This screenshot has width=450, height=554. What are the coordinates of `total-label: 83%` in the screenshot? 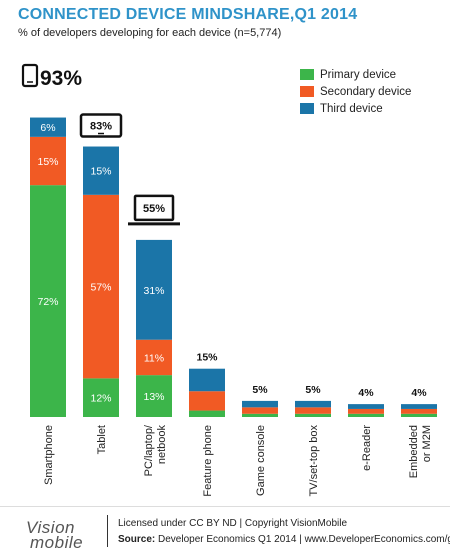 It's located at (101, 127).